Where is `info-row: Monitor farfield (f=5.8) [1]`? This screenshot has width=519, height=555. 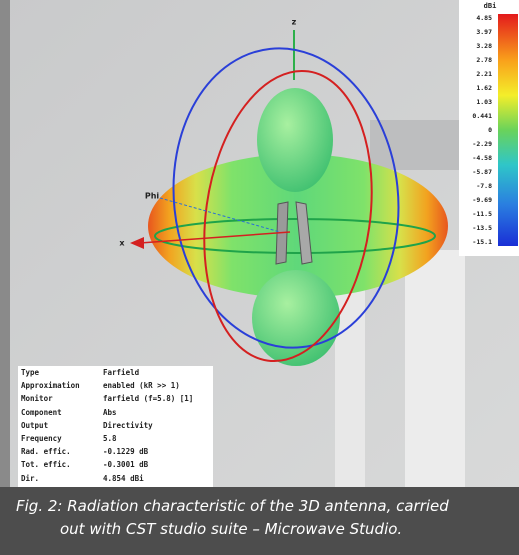
info-row: Monitor farfield (f=5.8) [1] is located at coordinates (115, 398).